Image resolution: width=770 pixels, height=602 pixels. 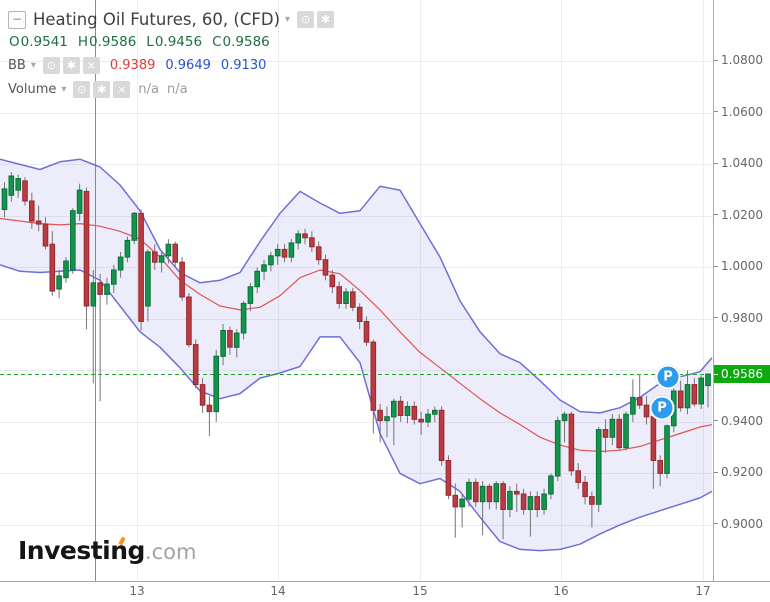 I want to click on open-value: O0.9541, so click(x=38, y=42).